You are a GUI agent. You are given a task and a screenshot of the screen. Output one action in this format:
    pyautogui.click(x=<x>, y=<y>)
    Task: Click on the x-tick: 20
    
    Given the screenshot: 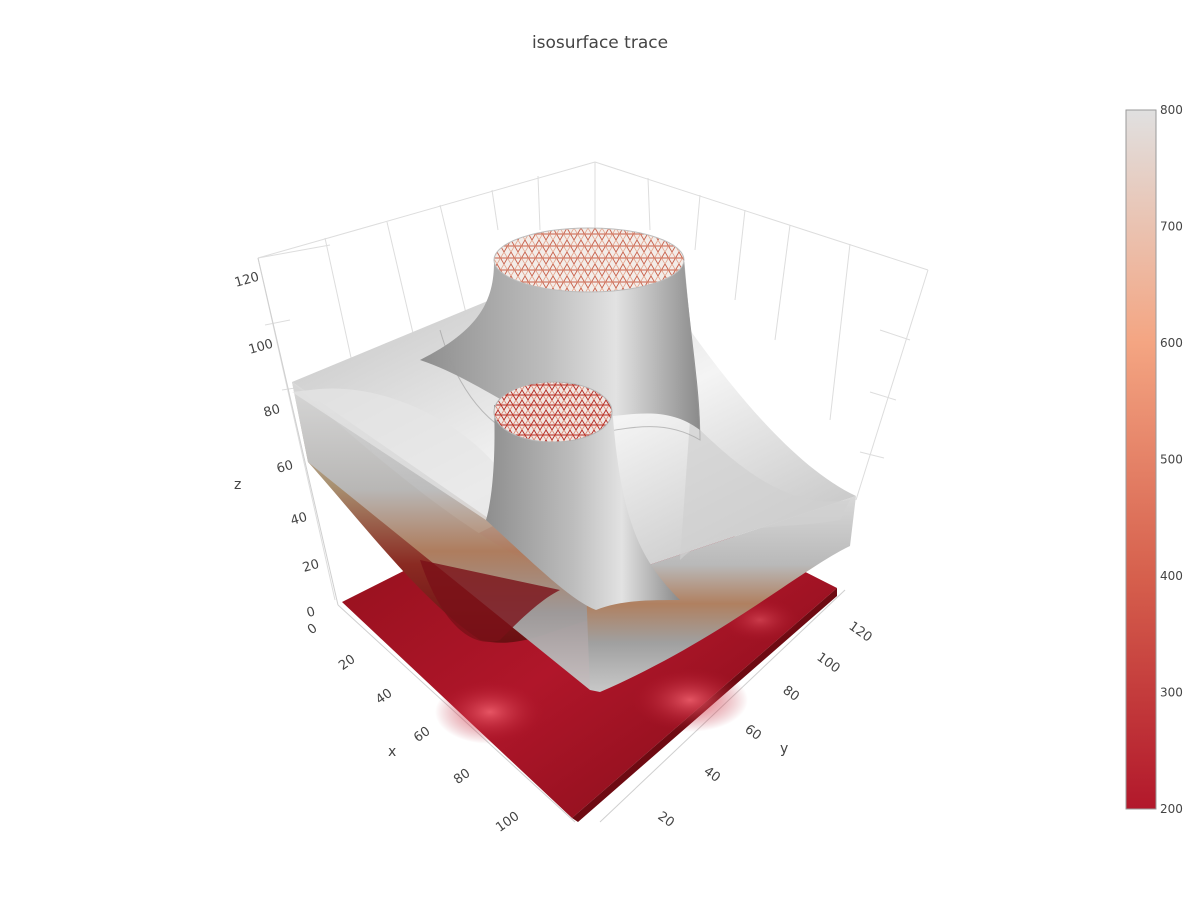 What is the action you would take?
    pyautogui.click(x=347, y=663)
    